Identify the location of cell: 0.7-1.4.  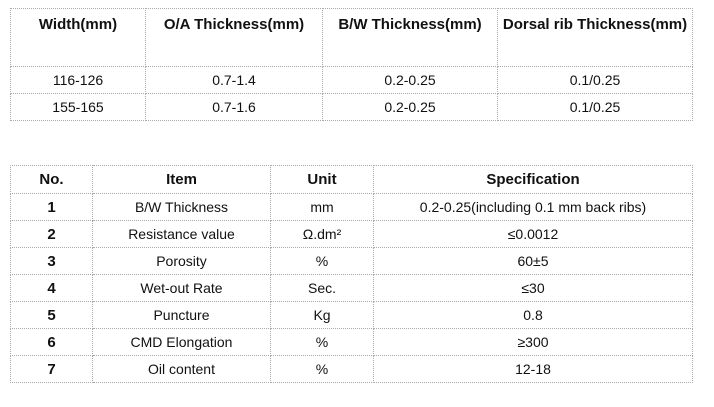
(234, 80).